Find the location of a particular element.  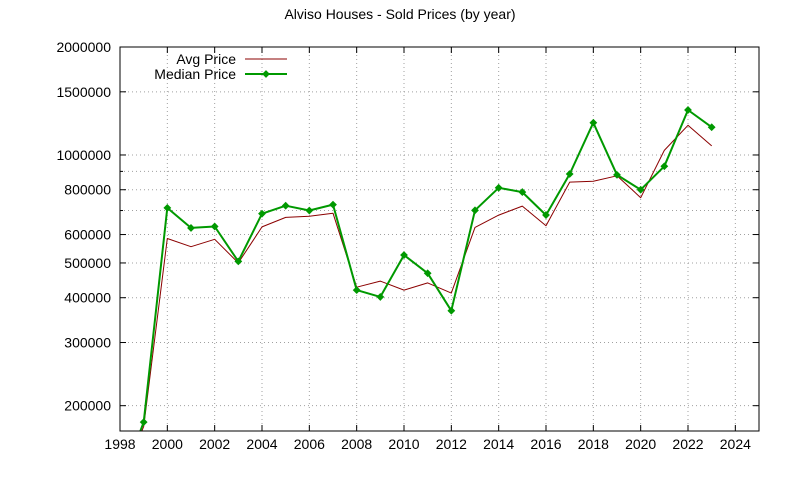

legend-marker-median-price is located at coordinates (266, 74).